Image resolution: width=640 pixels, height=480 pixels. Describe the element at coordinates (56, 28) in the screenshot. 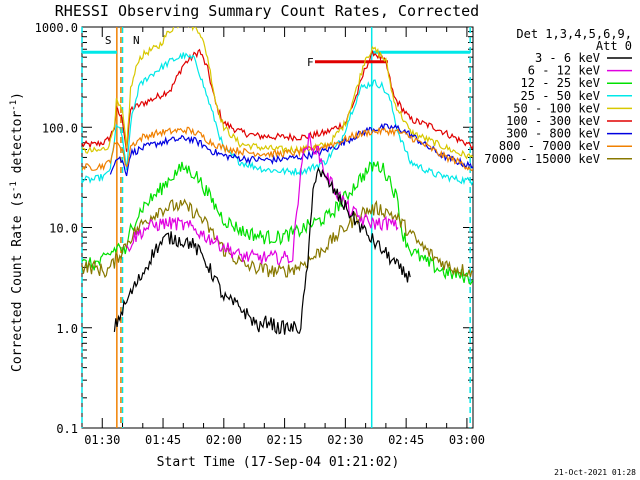

I see `y-tick-label: 1000.0` at that location.